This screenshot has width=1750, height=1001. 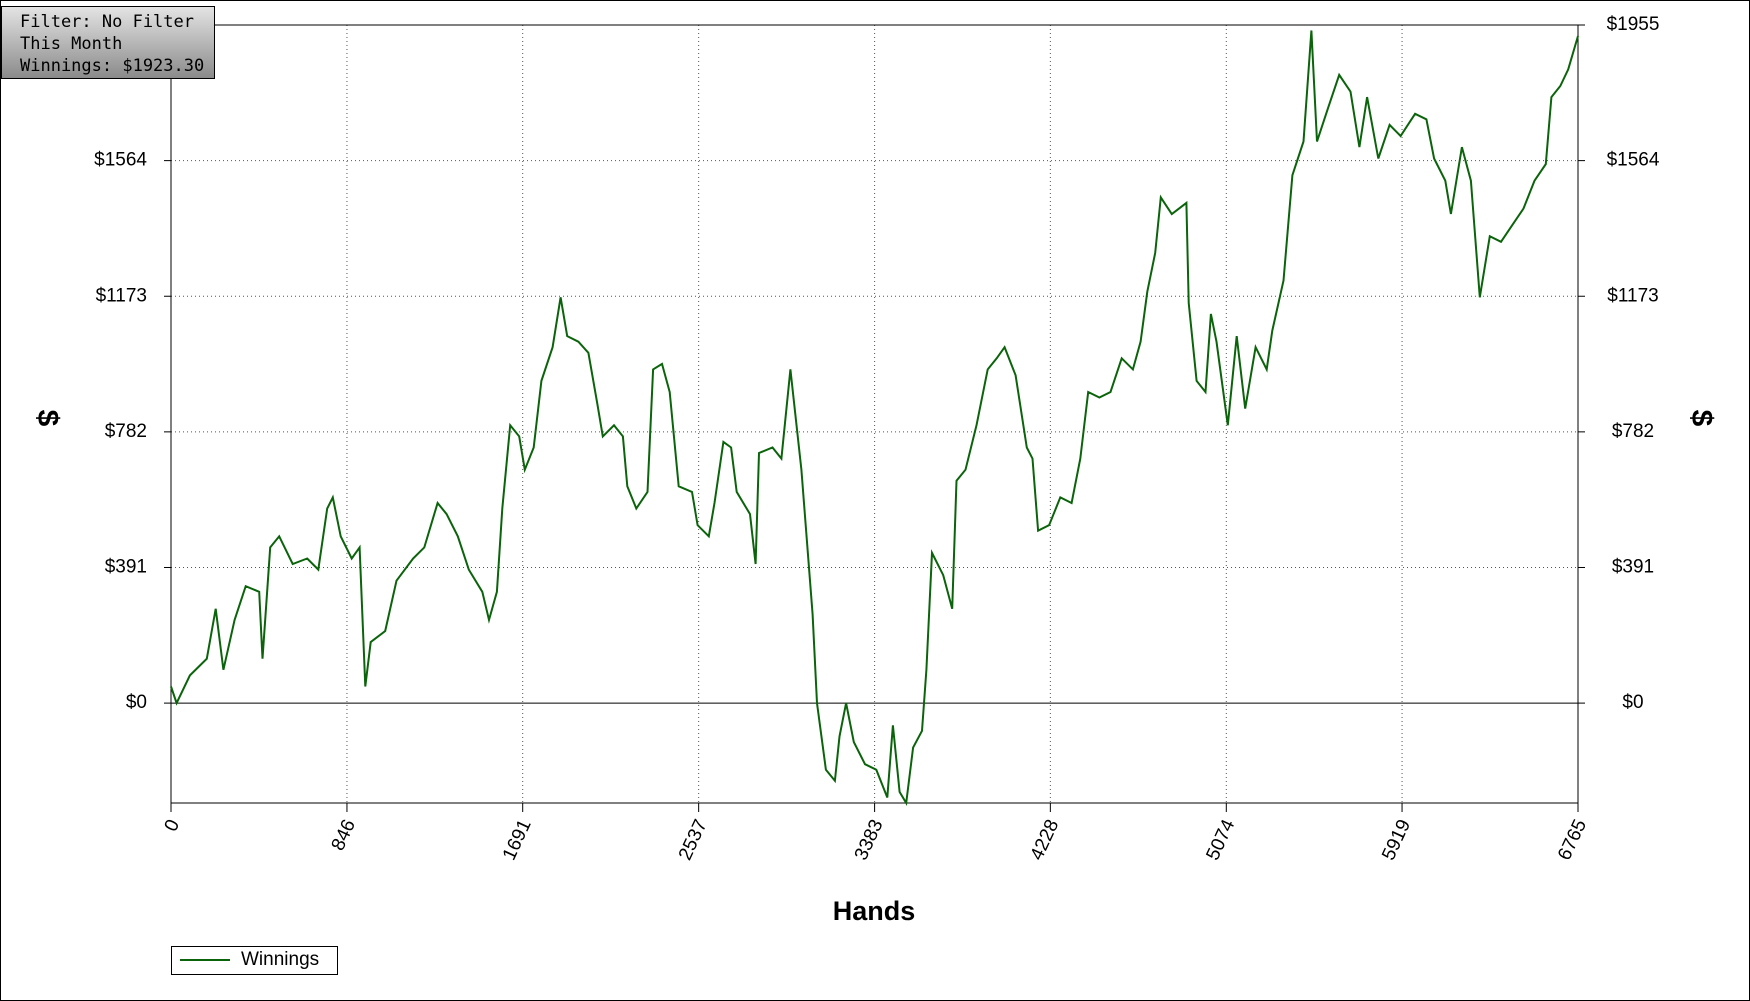 I want to click on y-tick-label: $1173, so click(x=121, y=295).